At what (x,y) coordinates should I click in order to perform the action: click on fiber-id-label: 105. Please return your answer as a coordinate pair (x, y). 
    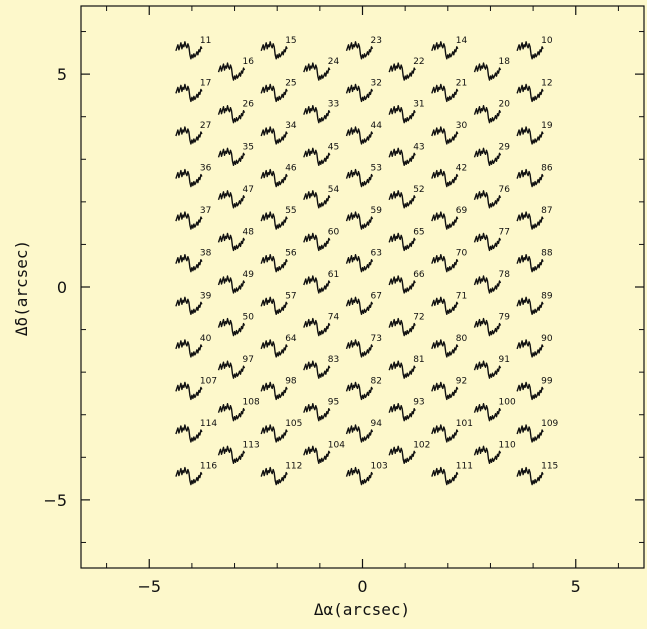
    Looking at the image, I should click on (293, 424).